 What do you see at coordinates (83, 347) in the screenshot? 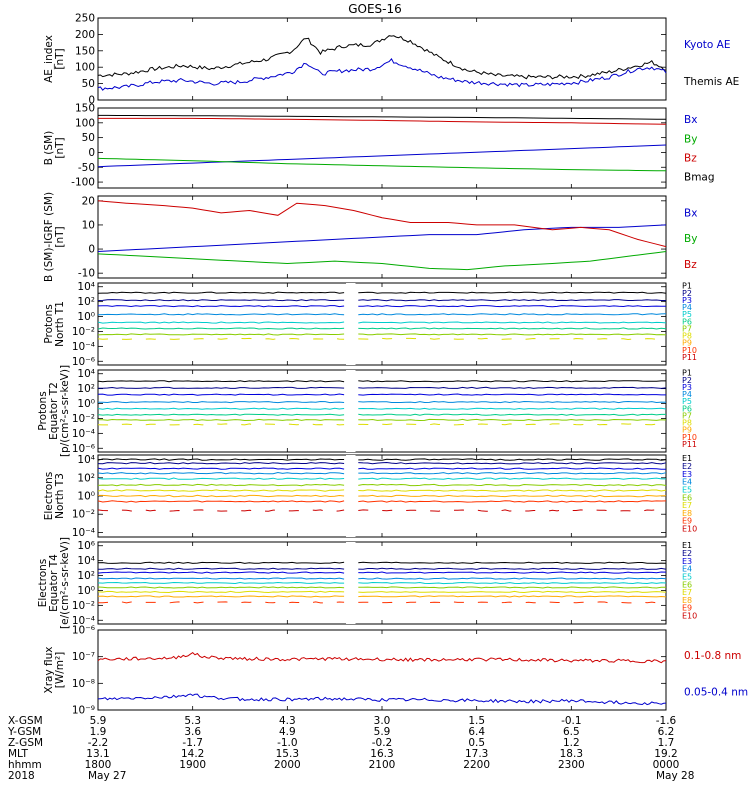
I see `protons_t1-ytick-label: 10⁻⁴` at bounding box center [83, 347].